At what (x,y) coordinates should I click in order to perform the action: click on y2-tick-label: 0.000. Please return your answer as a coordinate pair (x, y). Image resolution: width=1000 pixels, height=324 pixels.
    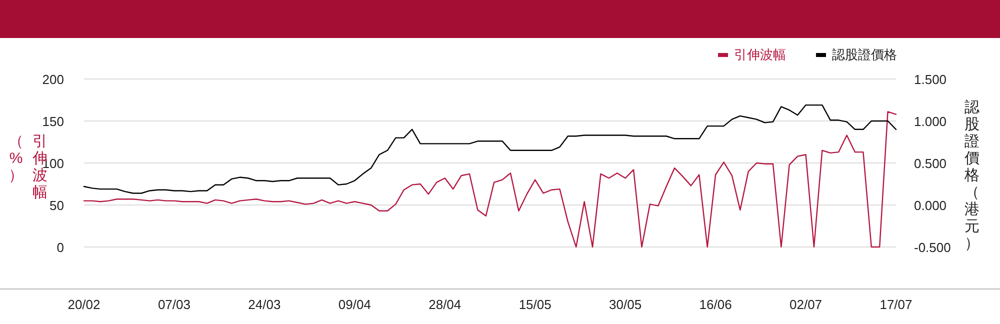
    Looking at the image, I should click on (930, 205).